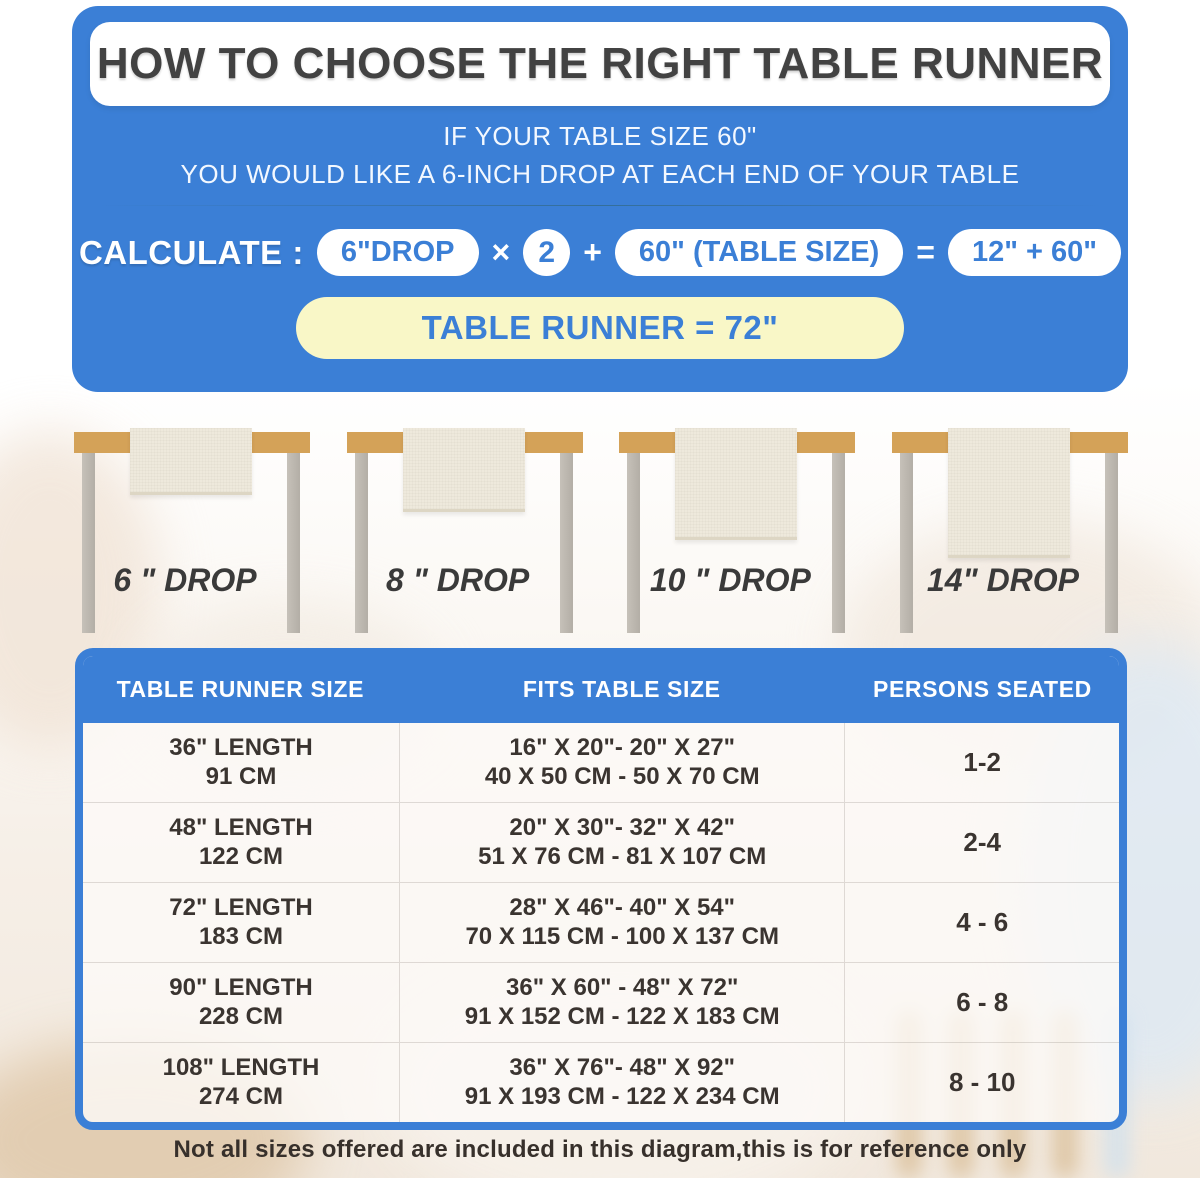  I want to click on table-illustration-14in: 14" DROP, so click(1009, 520).